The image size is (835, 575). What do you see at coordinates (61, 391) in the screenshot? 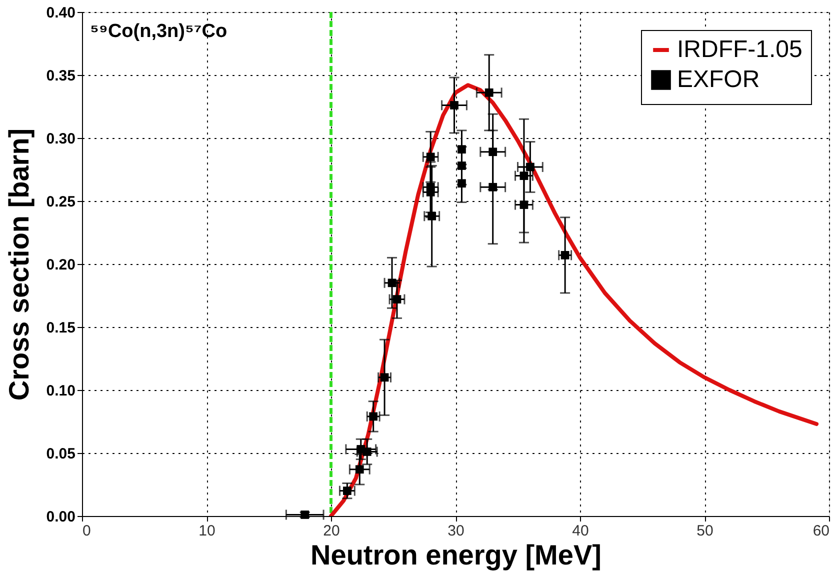
I see `y-tick-label: 0.10` at bounding box center [61, 391].